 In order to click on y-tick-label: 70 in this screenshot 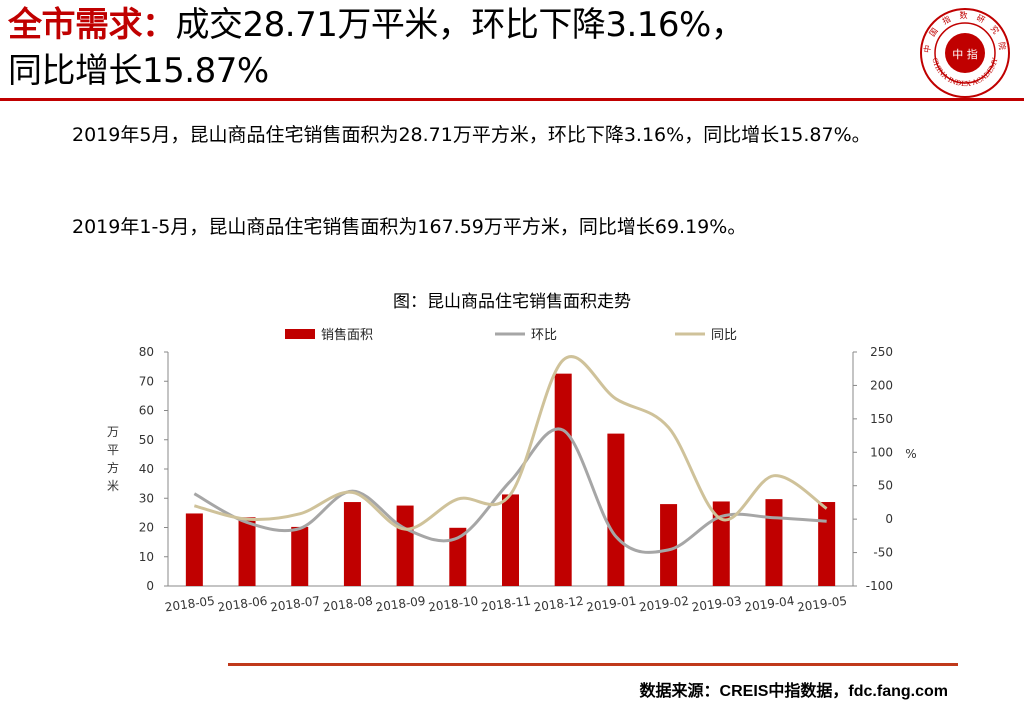, I will do `click(146, 381)`.